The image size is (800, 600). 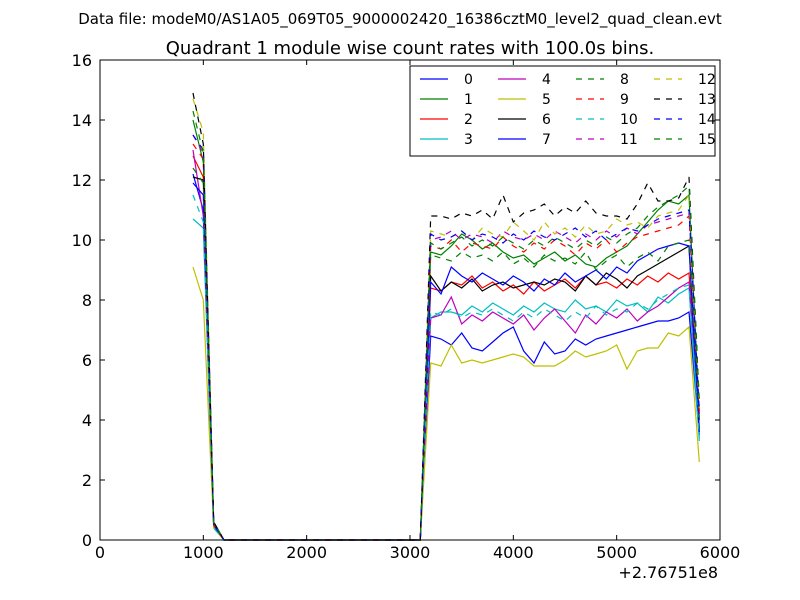 I want to click on legend-label-8: 8, so click(x=624, y=80).